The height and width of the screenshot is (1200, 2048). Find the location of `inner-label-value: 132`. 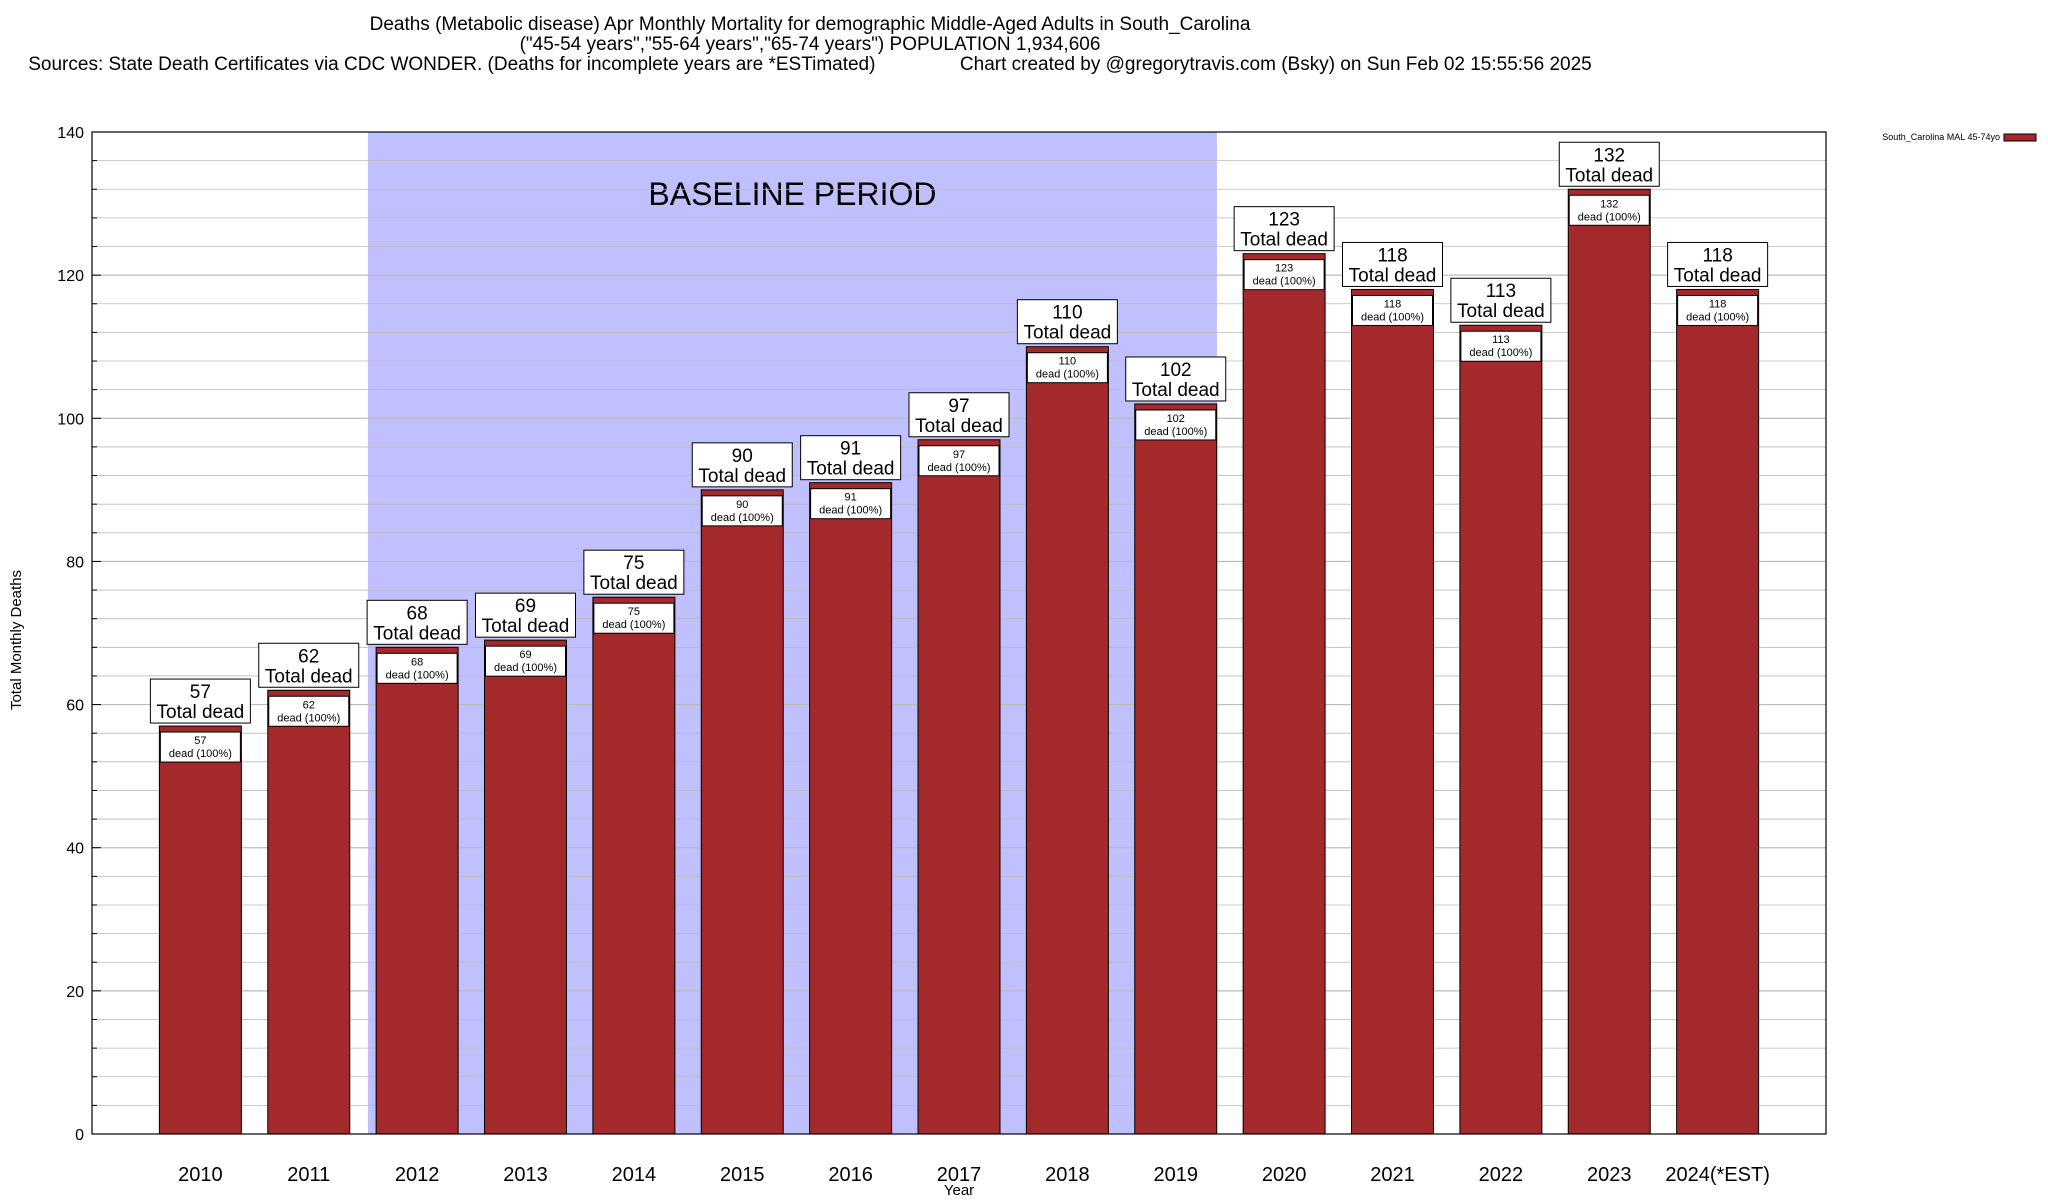

inner-label-value: 132 is located at coordinates (1609, 204).